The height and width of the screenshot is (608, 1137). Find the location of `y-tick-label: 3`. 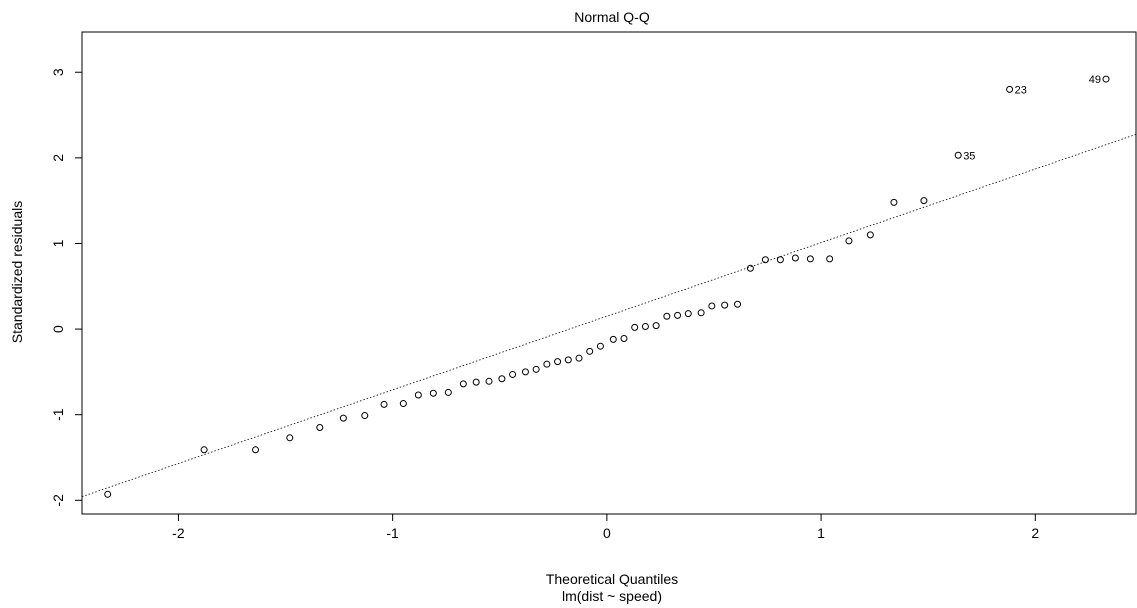

y-tick-label: 3 is located at coordinates (58, 72).